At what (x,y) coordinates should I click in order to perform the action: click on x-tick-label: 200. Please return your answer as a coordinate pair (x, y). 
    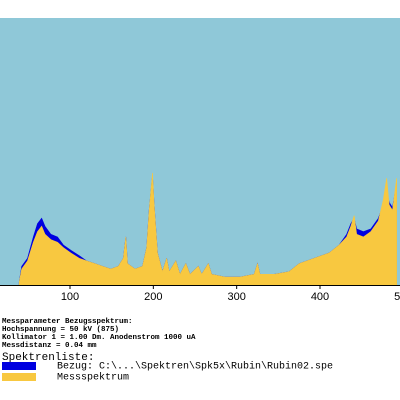
    Looking at the image, I should click on (153, 297).